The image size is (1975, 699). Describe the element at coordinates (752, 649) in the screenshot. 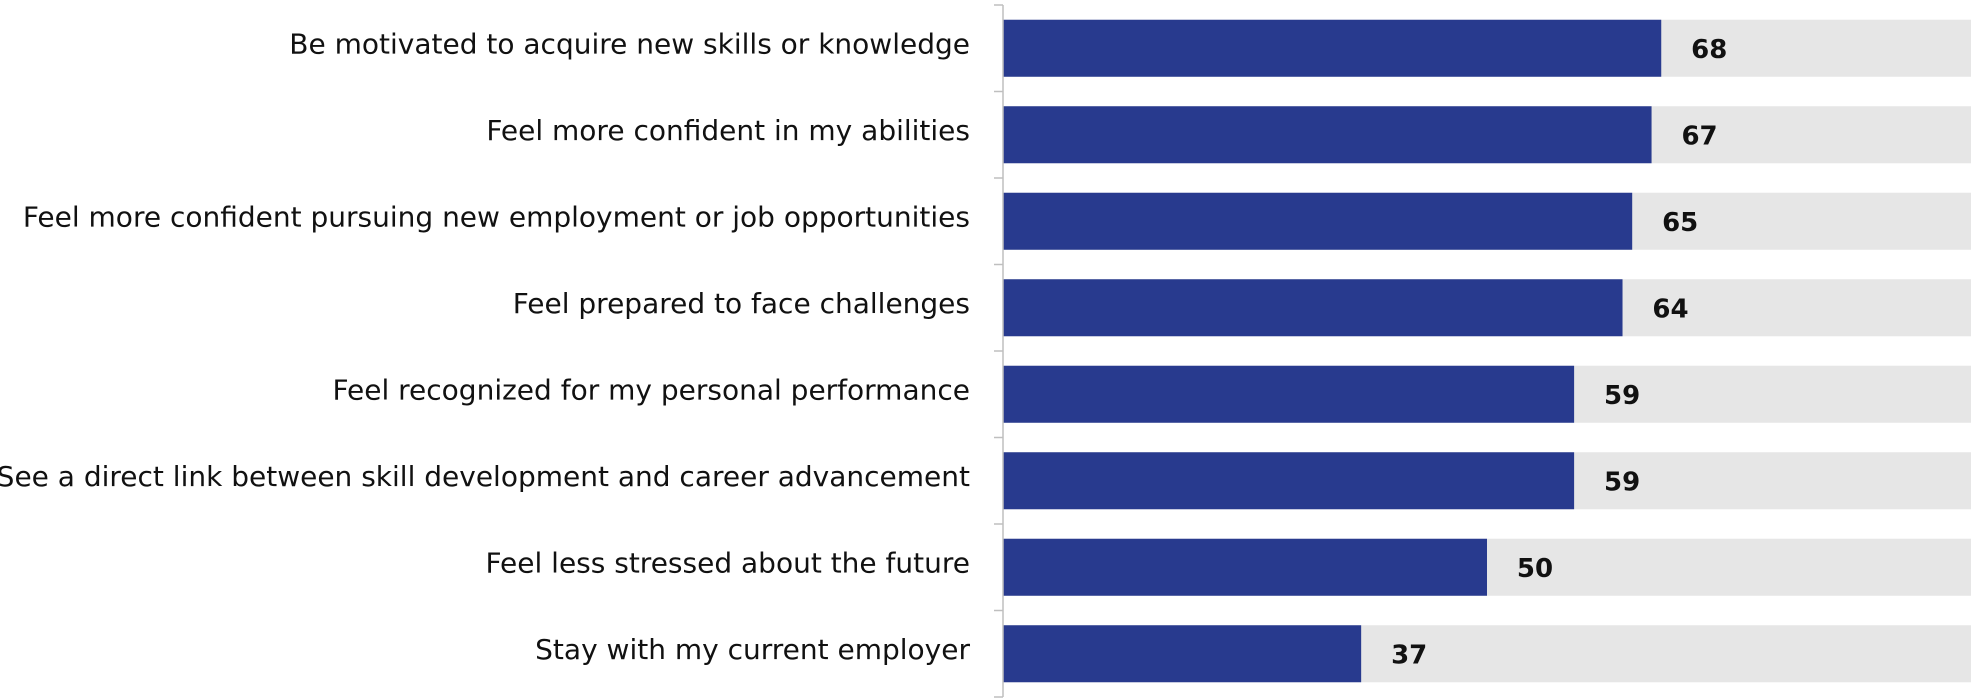

I see `category-label: Stay with my current employer` at that location.